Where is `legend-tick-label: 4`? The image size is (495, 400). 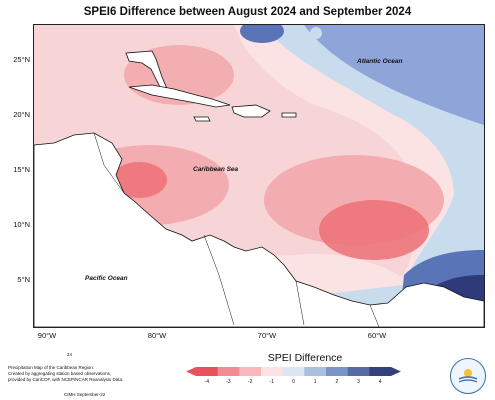 legend-tick-label: 4 is located at coordinates (380, 382).